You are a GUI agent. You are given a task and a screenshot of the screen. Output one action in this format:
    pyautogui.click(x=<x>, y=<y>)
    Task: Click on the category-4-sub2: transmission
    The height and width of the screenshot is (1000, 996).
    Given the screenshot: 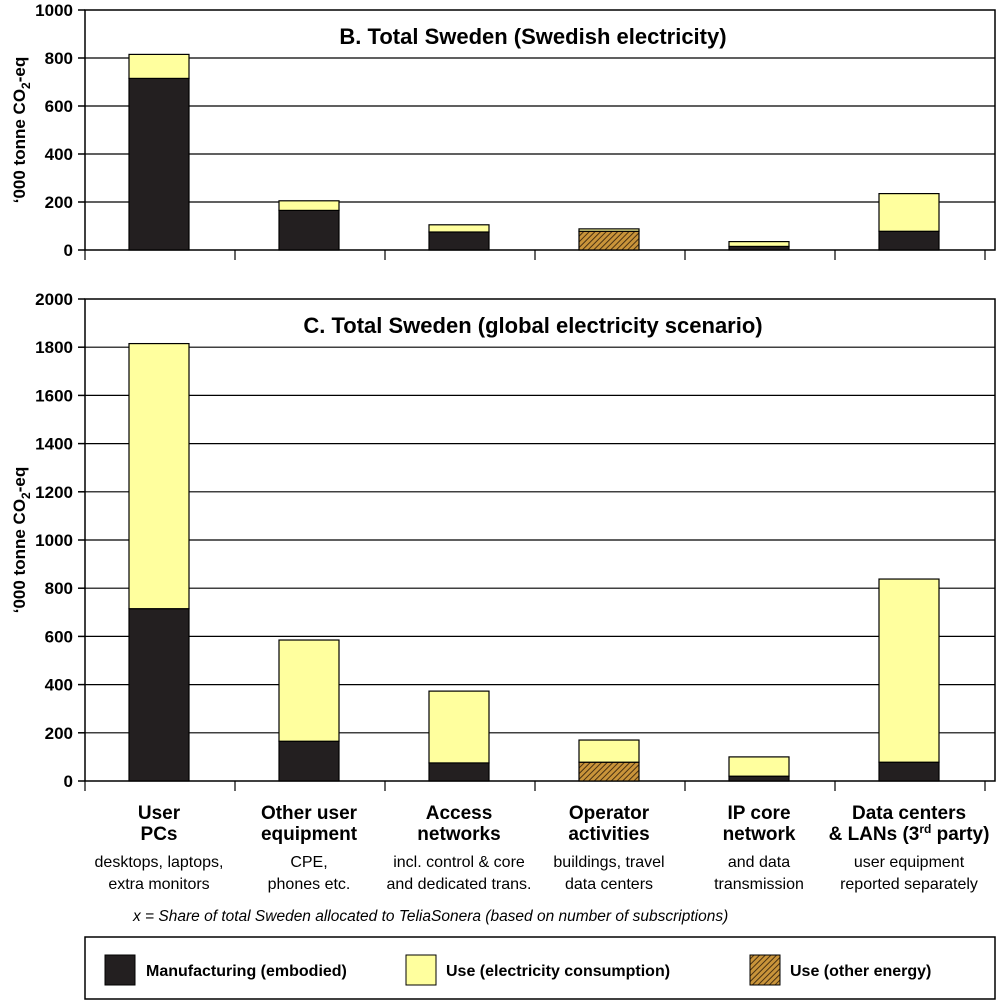 What is the action you would take?
    pyautogui.click(x=759, y=884)
    